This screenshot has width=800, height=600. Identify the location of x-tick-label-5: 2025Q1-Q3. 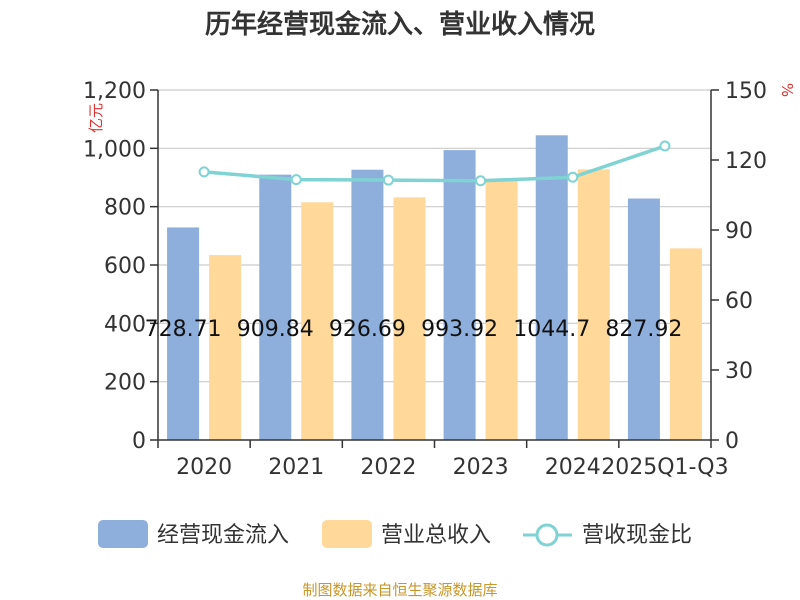
(664, 467).